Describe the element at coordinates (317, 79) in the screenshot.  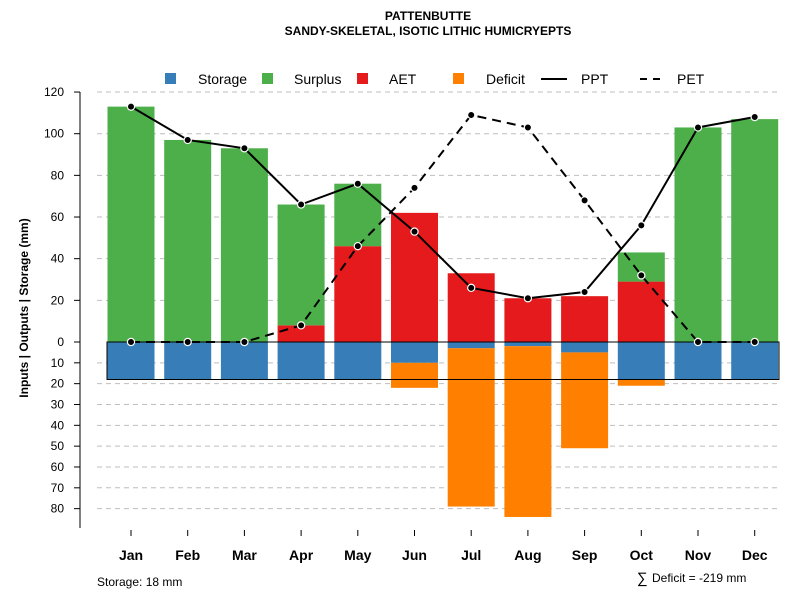
I see `legend-label-surplus: Surplus` at that location.